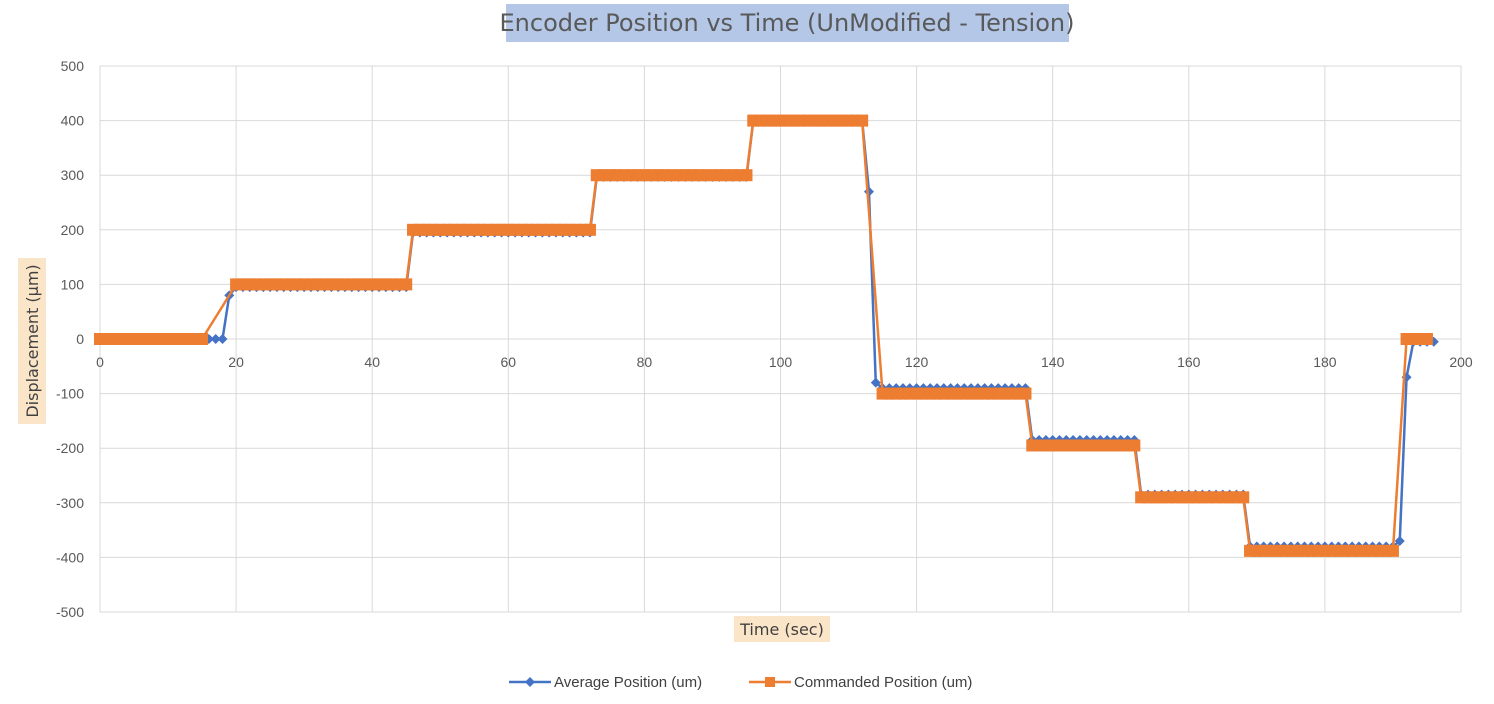  I want to click on x-tick-label: 100, so click(781, 362).